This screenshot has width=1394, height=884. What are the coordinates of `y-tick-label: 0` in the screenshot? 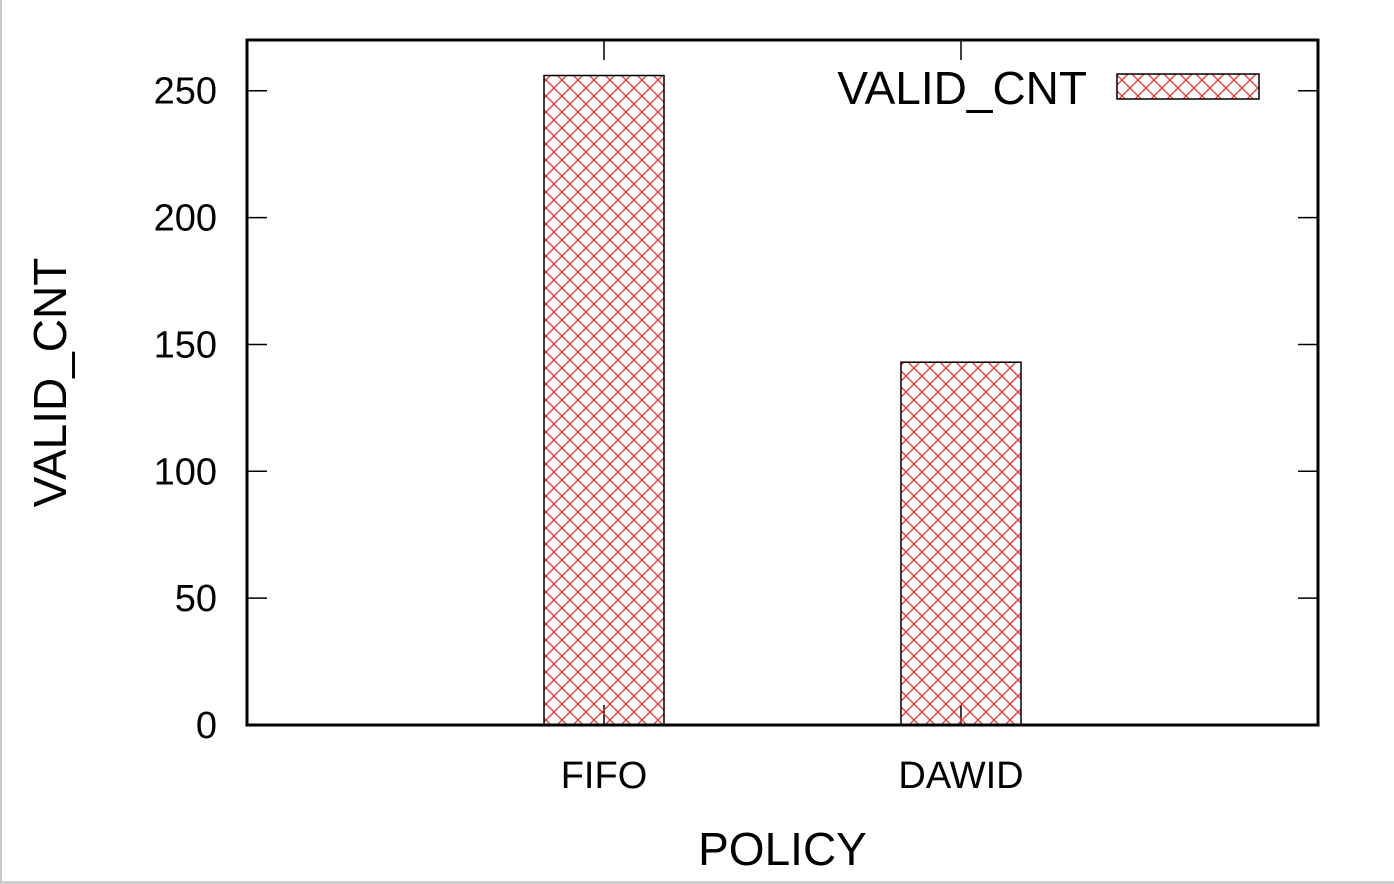 It's located at (206, 726).